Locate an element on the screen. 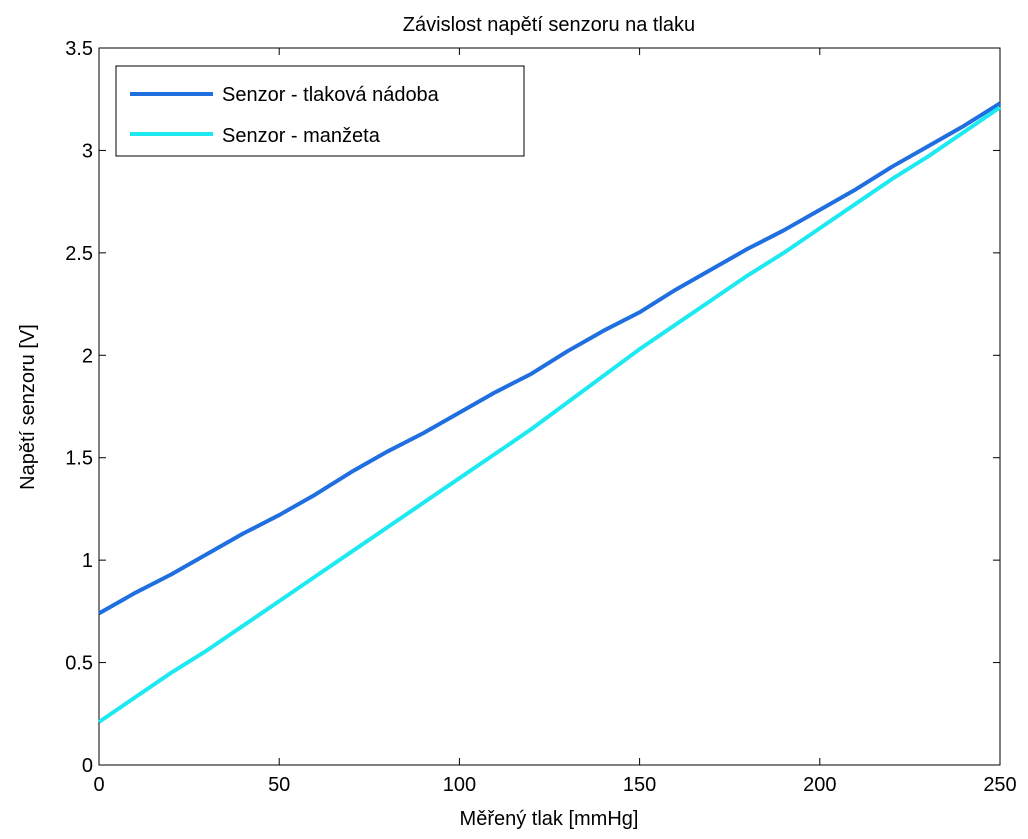 This screenshot has width=1028, height=839. x-tick-label: 150 is located at coordinates (639, 785).